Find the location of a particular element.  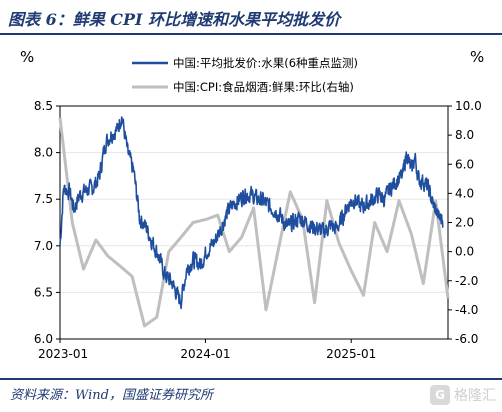

left-axis-tick-label: 7.5 is located at coordinates (43, 199).